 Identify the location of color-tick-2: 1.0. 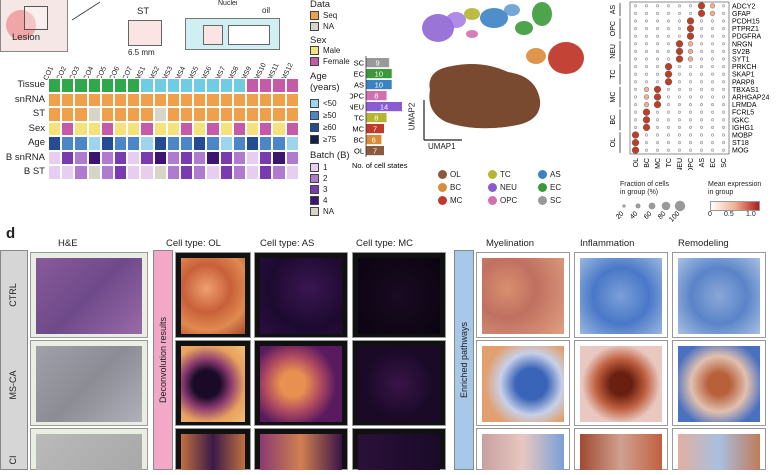
(751, 214).